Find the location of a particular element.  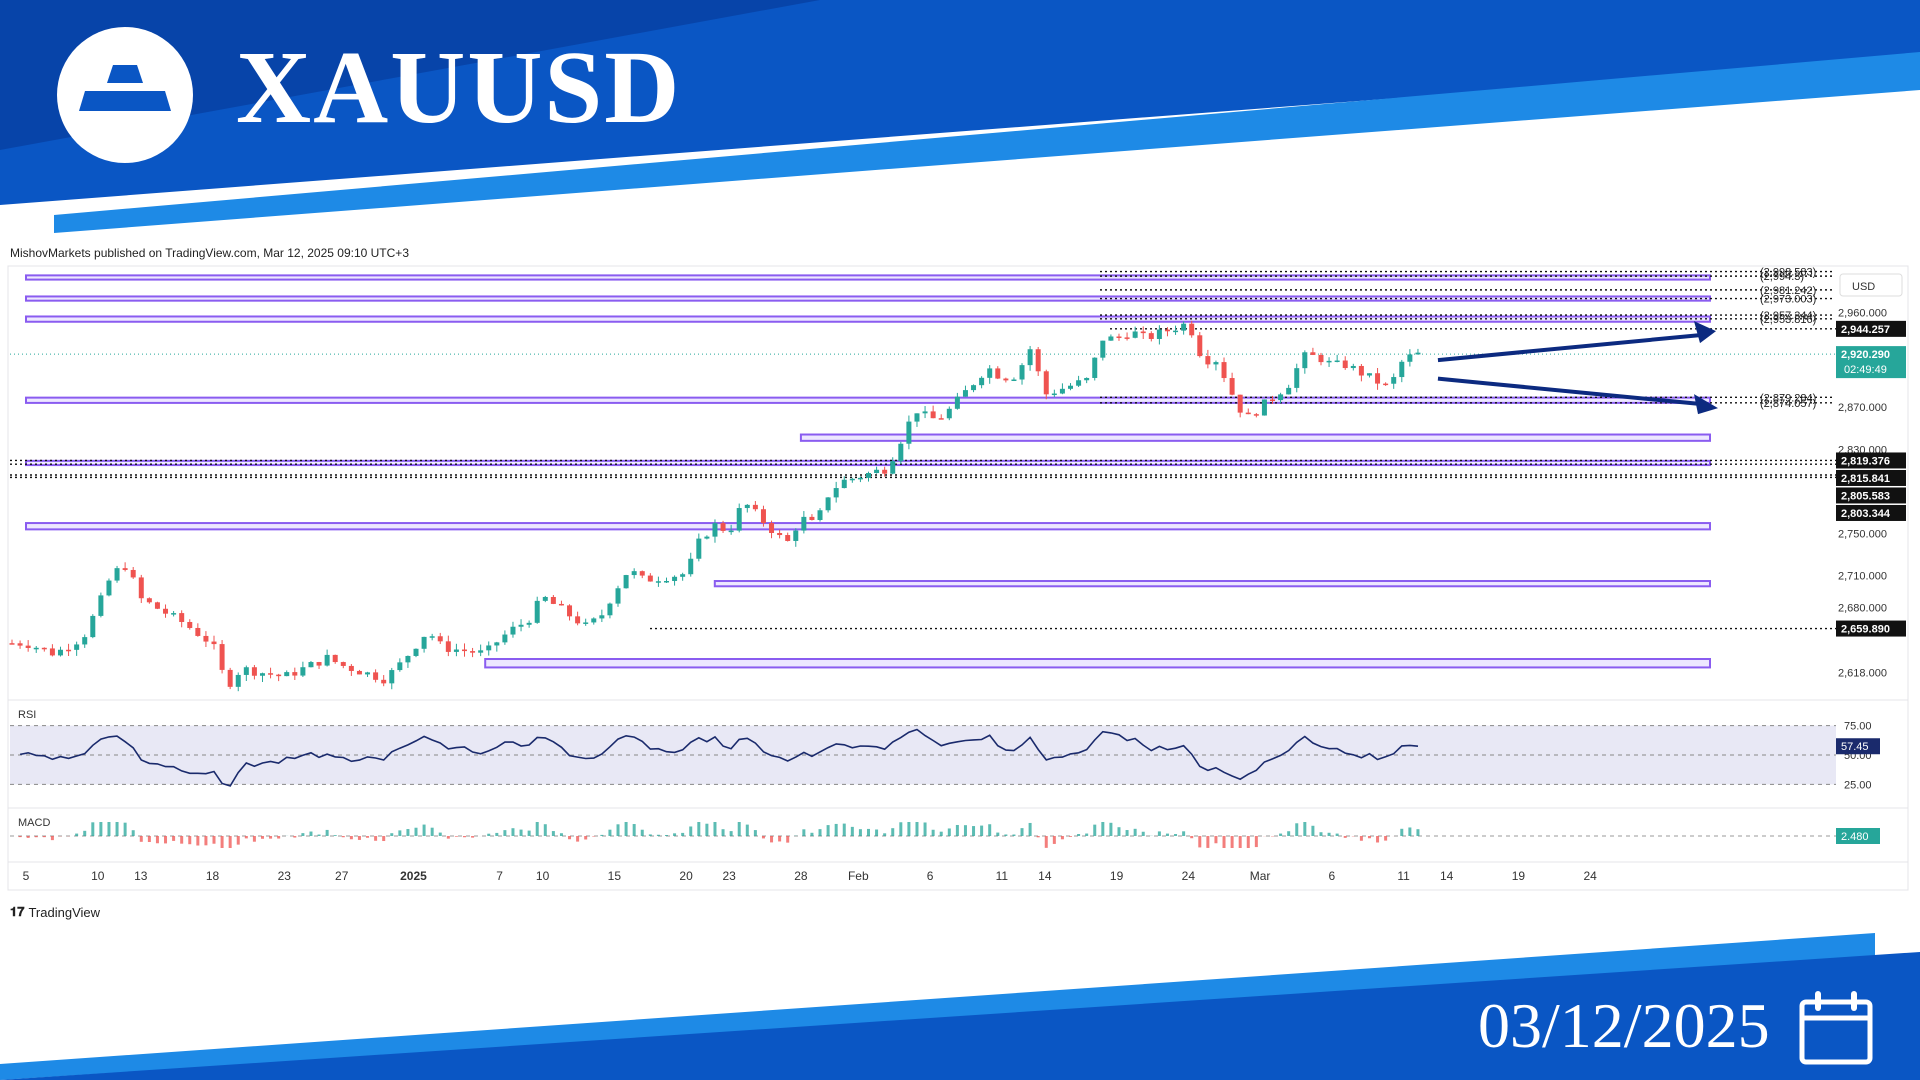

macd-value-label: 2.480 is located at coordinates (1855, 837).